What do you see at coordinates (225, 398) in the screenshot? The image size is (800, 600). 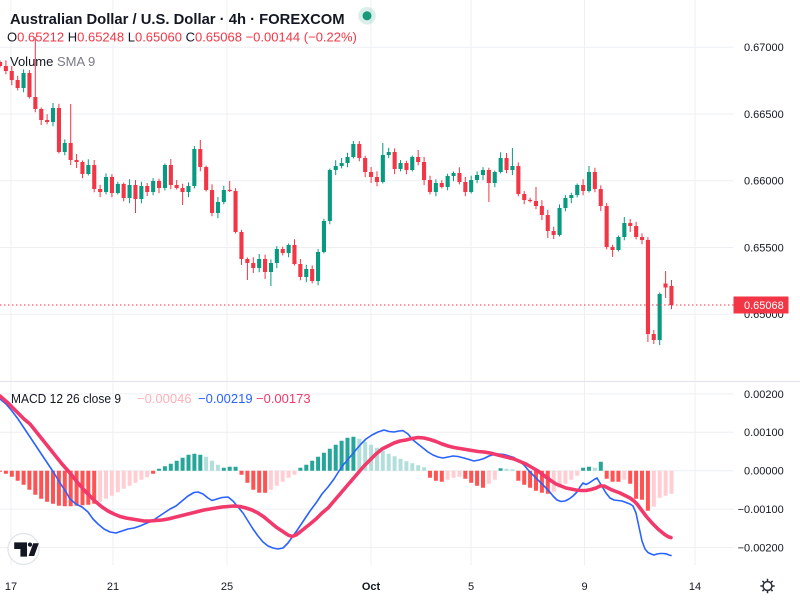 I see `svg-text: −0.00219` at bounding box center [225, 398].